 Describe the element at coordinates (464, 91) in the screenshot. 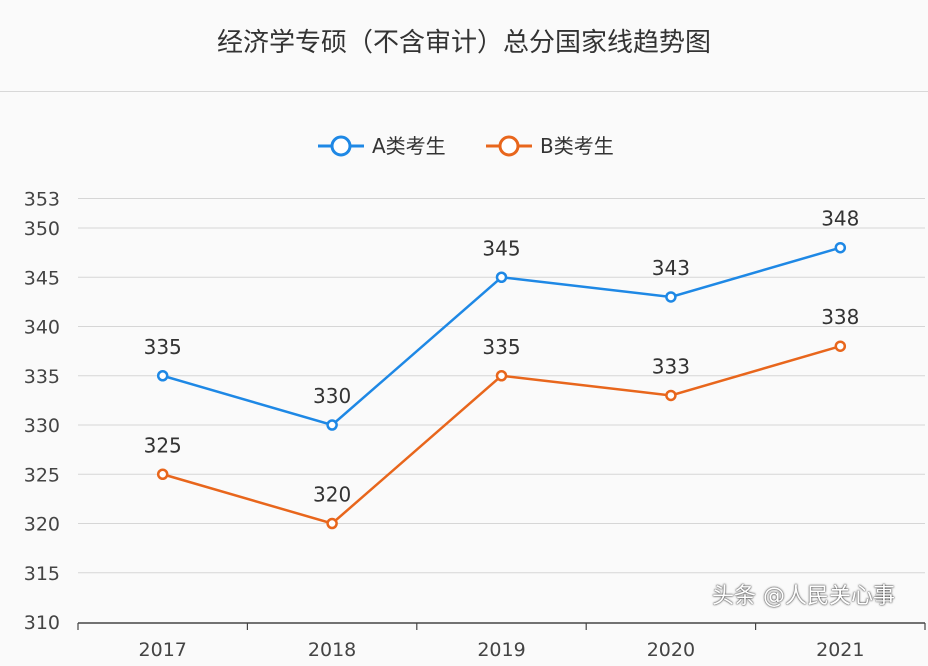

I see `header-divider` at that location.